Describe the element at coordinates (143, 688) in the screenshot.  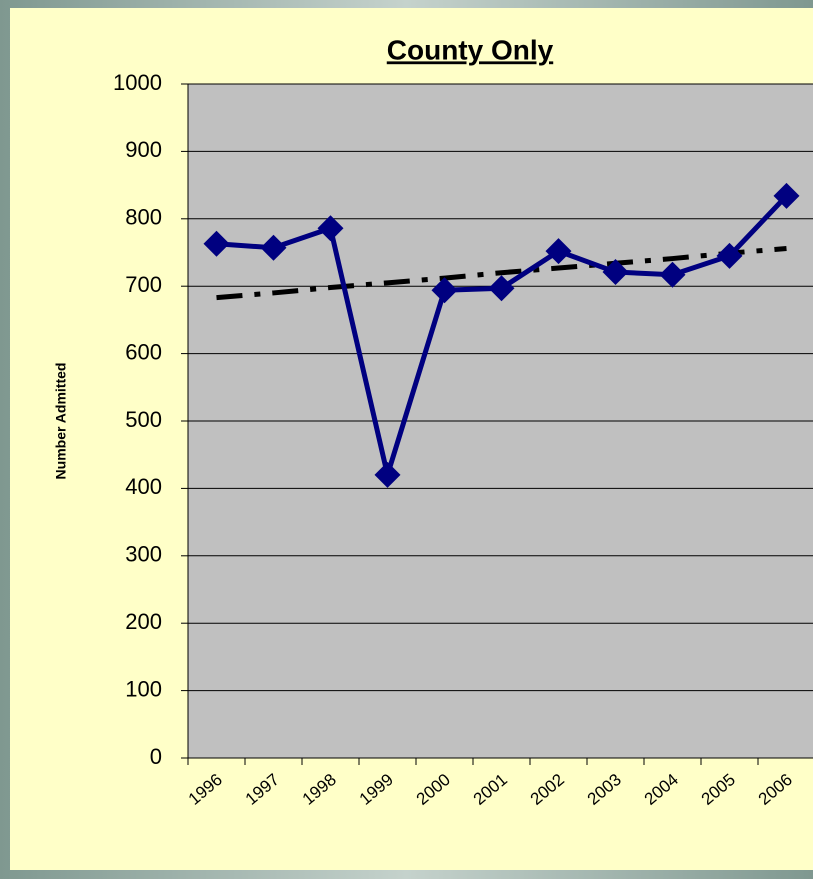
I see `y-tick-label: 100` at that location.